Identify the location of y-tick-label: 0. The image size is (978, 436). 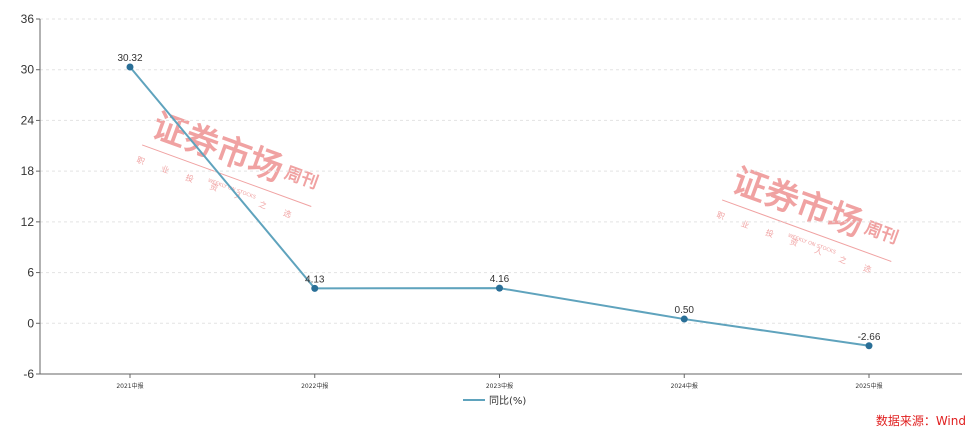
(30, 323).